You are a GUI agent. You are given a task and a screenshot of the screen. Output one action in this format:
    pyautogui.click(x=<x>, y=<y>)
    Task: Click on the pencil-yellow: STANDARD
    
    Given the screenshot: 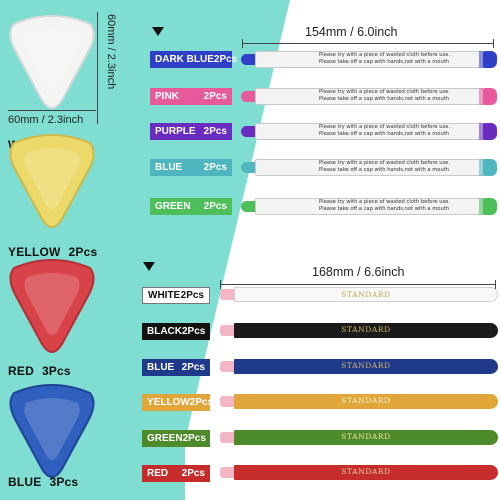 What is the action you would take?
    pyautogui.click(x=359, y=401)
    